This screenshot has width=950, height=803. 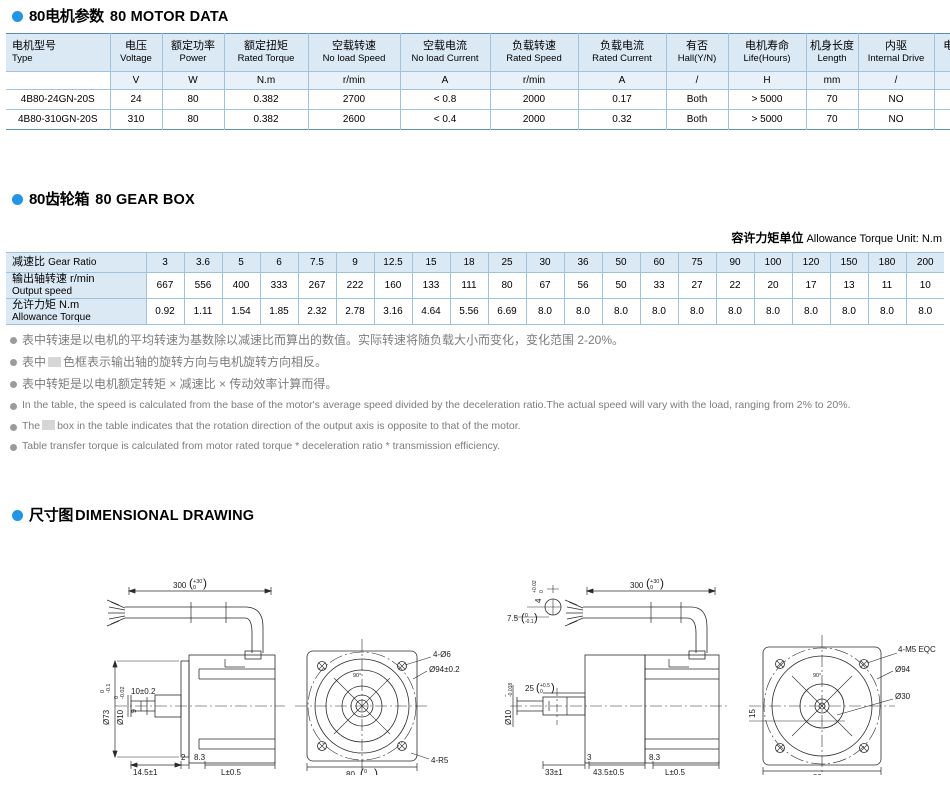 I want to click on label-shaft-tol-bot: -0.018, so click(x=511, y=689).